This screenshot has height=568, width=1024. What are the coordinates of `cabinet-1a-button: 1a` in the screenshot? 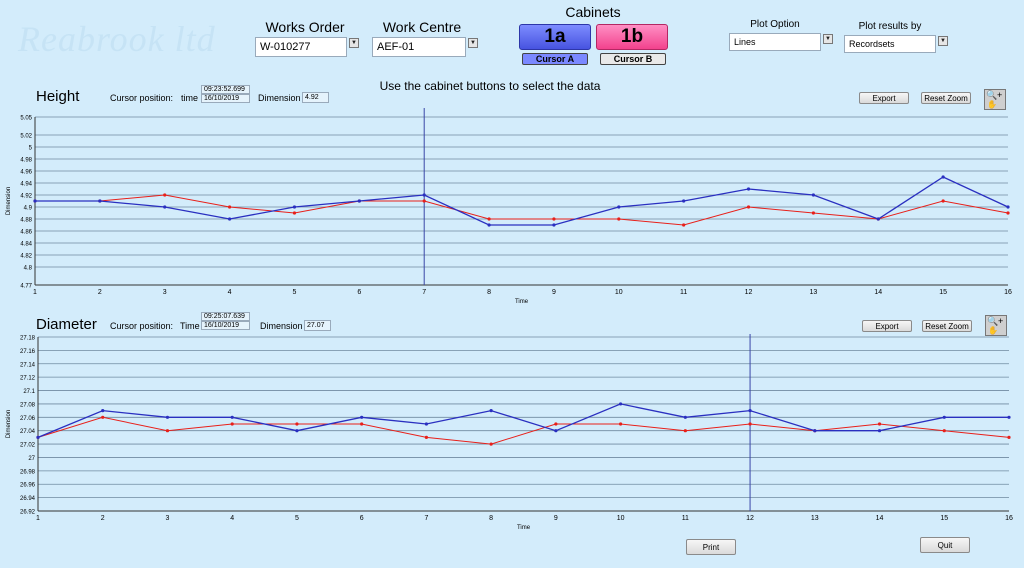 It's located at (555, 37).